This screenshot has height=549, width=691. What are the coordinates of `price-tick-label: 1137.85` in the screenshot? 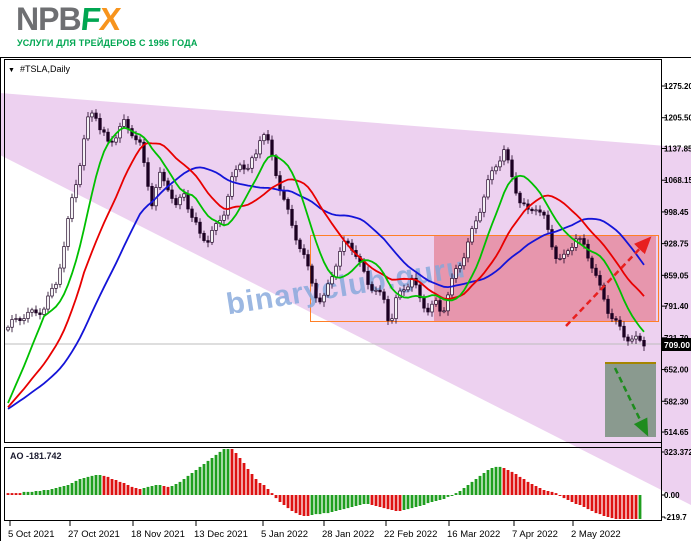 It's located at (677, 148).